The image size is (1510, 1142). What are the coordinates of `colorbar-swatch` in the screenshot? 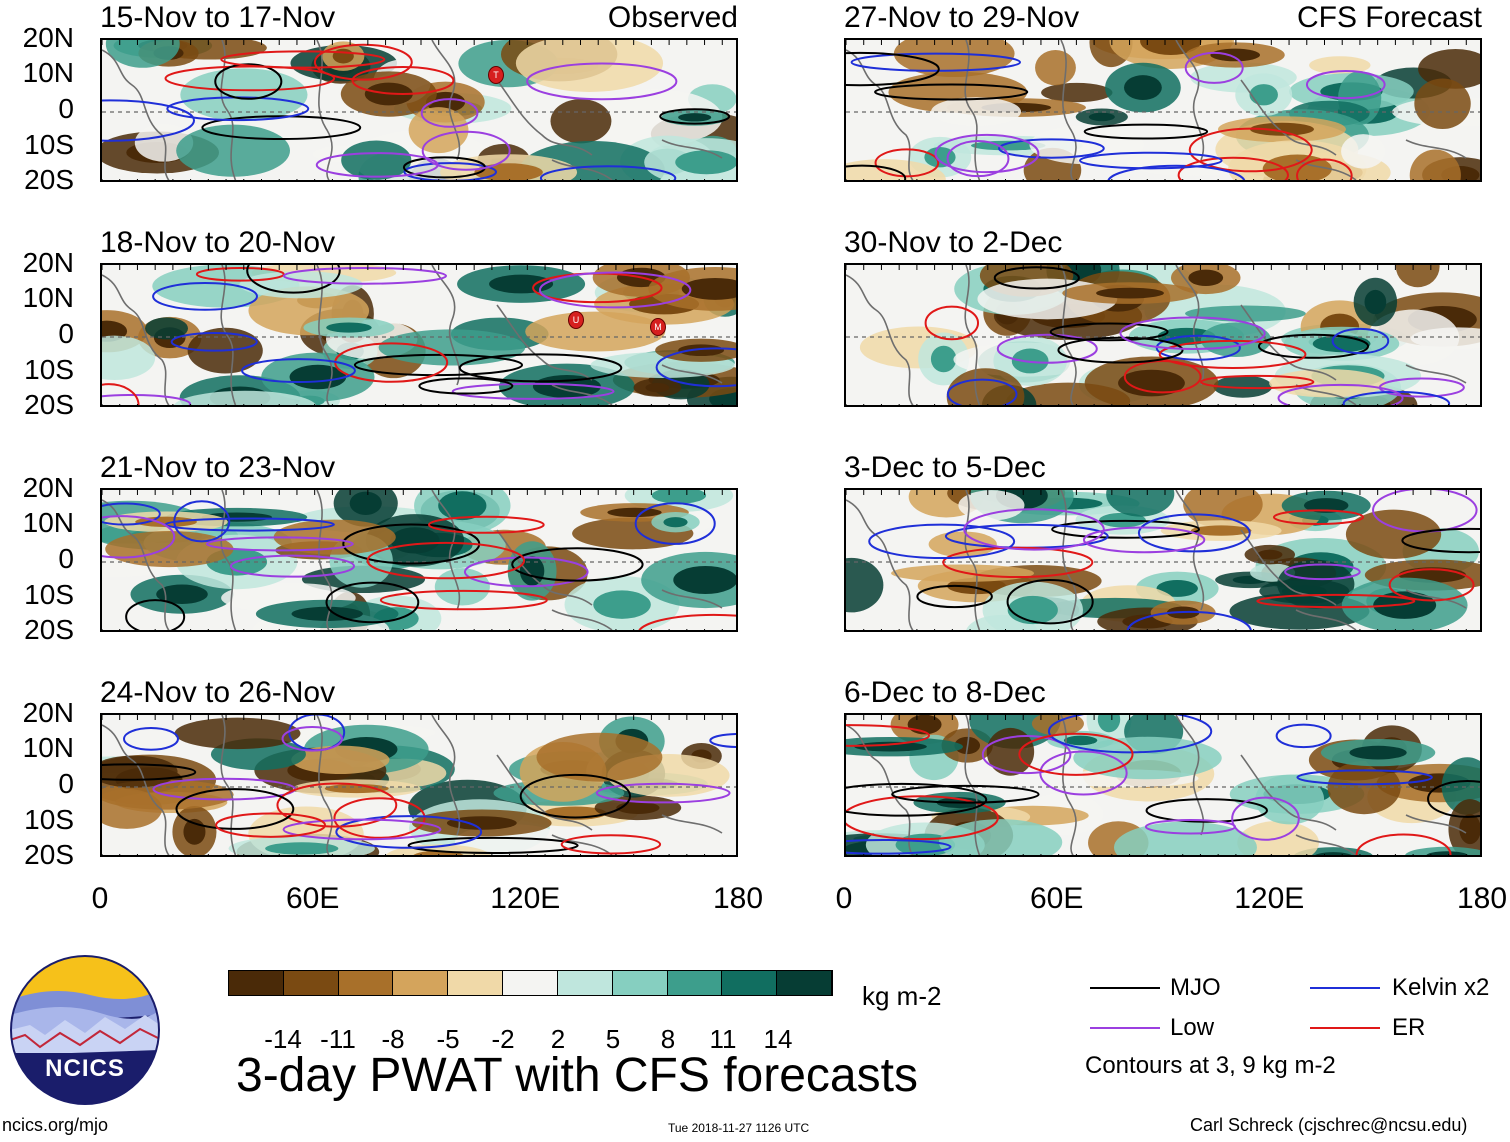 It's located at (804, 983).